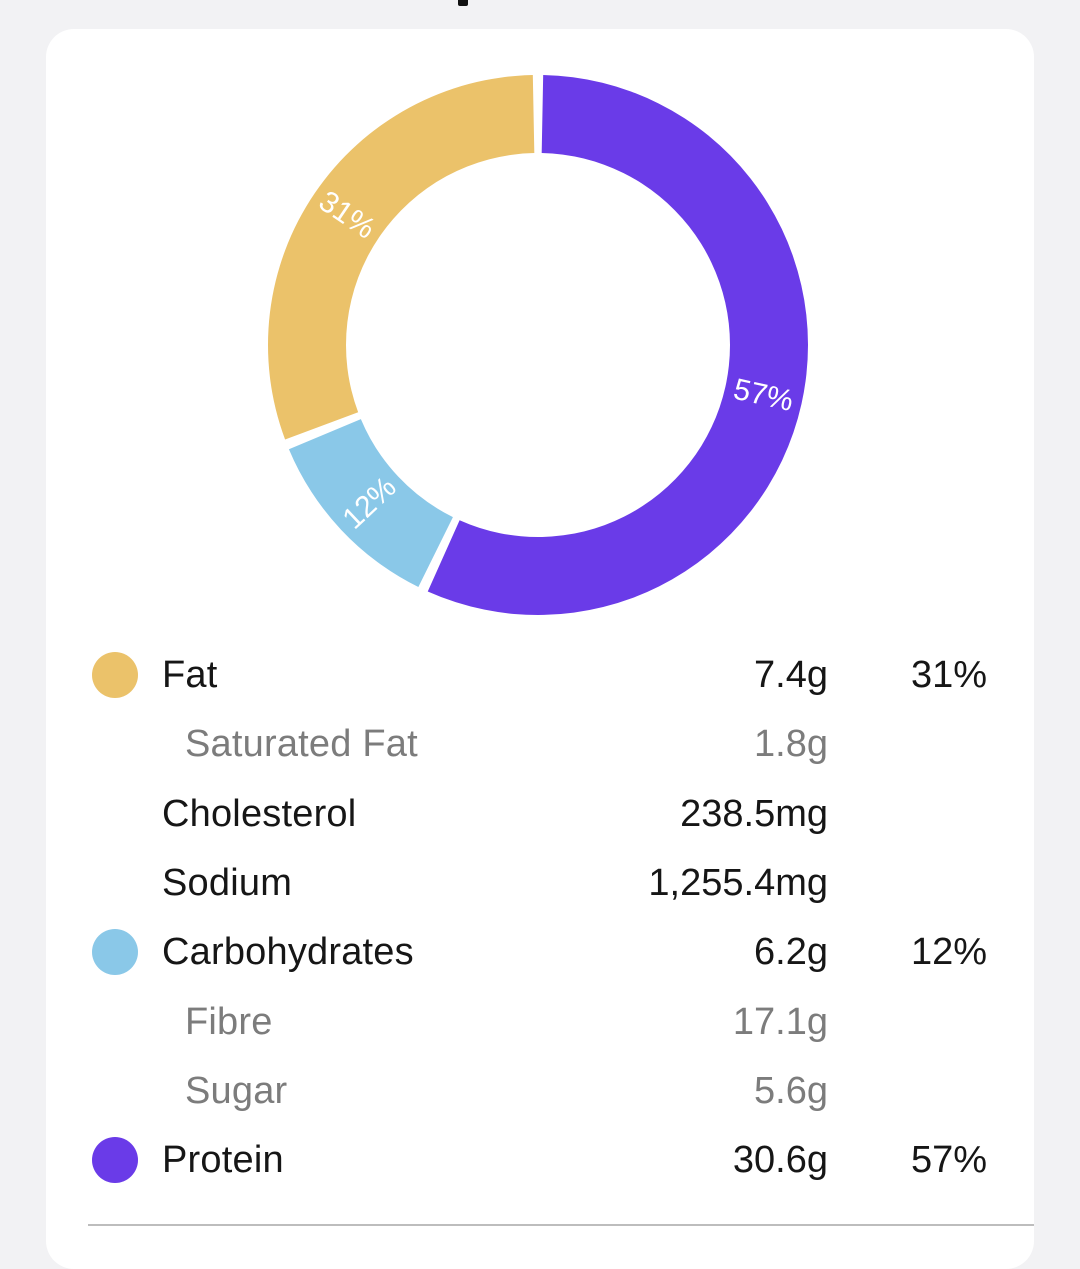 This screenshot has height=1269, width=1080. What do you see at coordinates (288, 952) in the screenshot?
I see `nutrient-label: Carbohydrates` at bounding box center [288, 952].